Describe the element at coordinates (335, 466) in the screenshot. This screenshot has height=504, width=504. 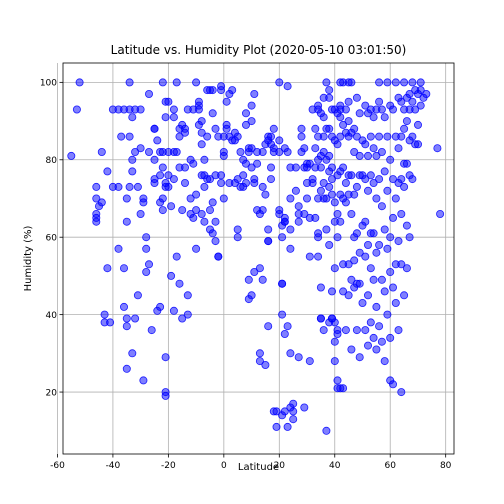
I see `x-tick-label: 40` at that location.